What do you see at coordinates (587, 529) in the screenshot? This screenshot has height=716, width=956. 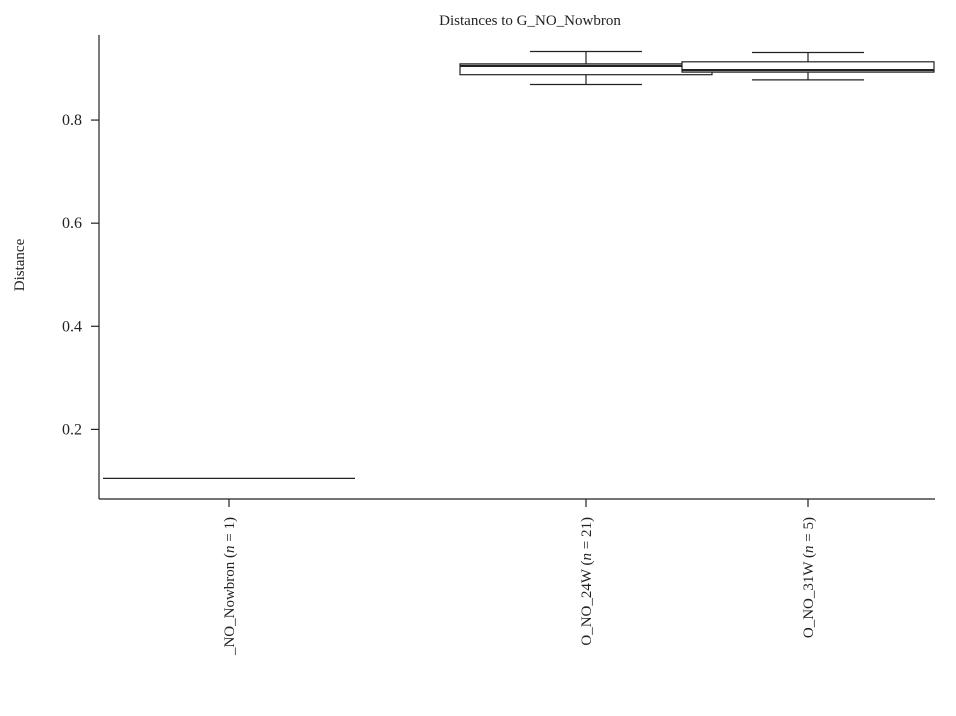 I see `category-count: 21` at bounding box center [587, 529].